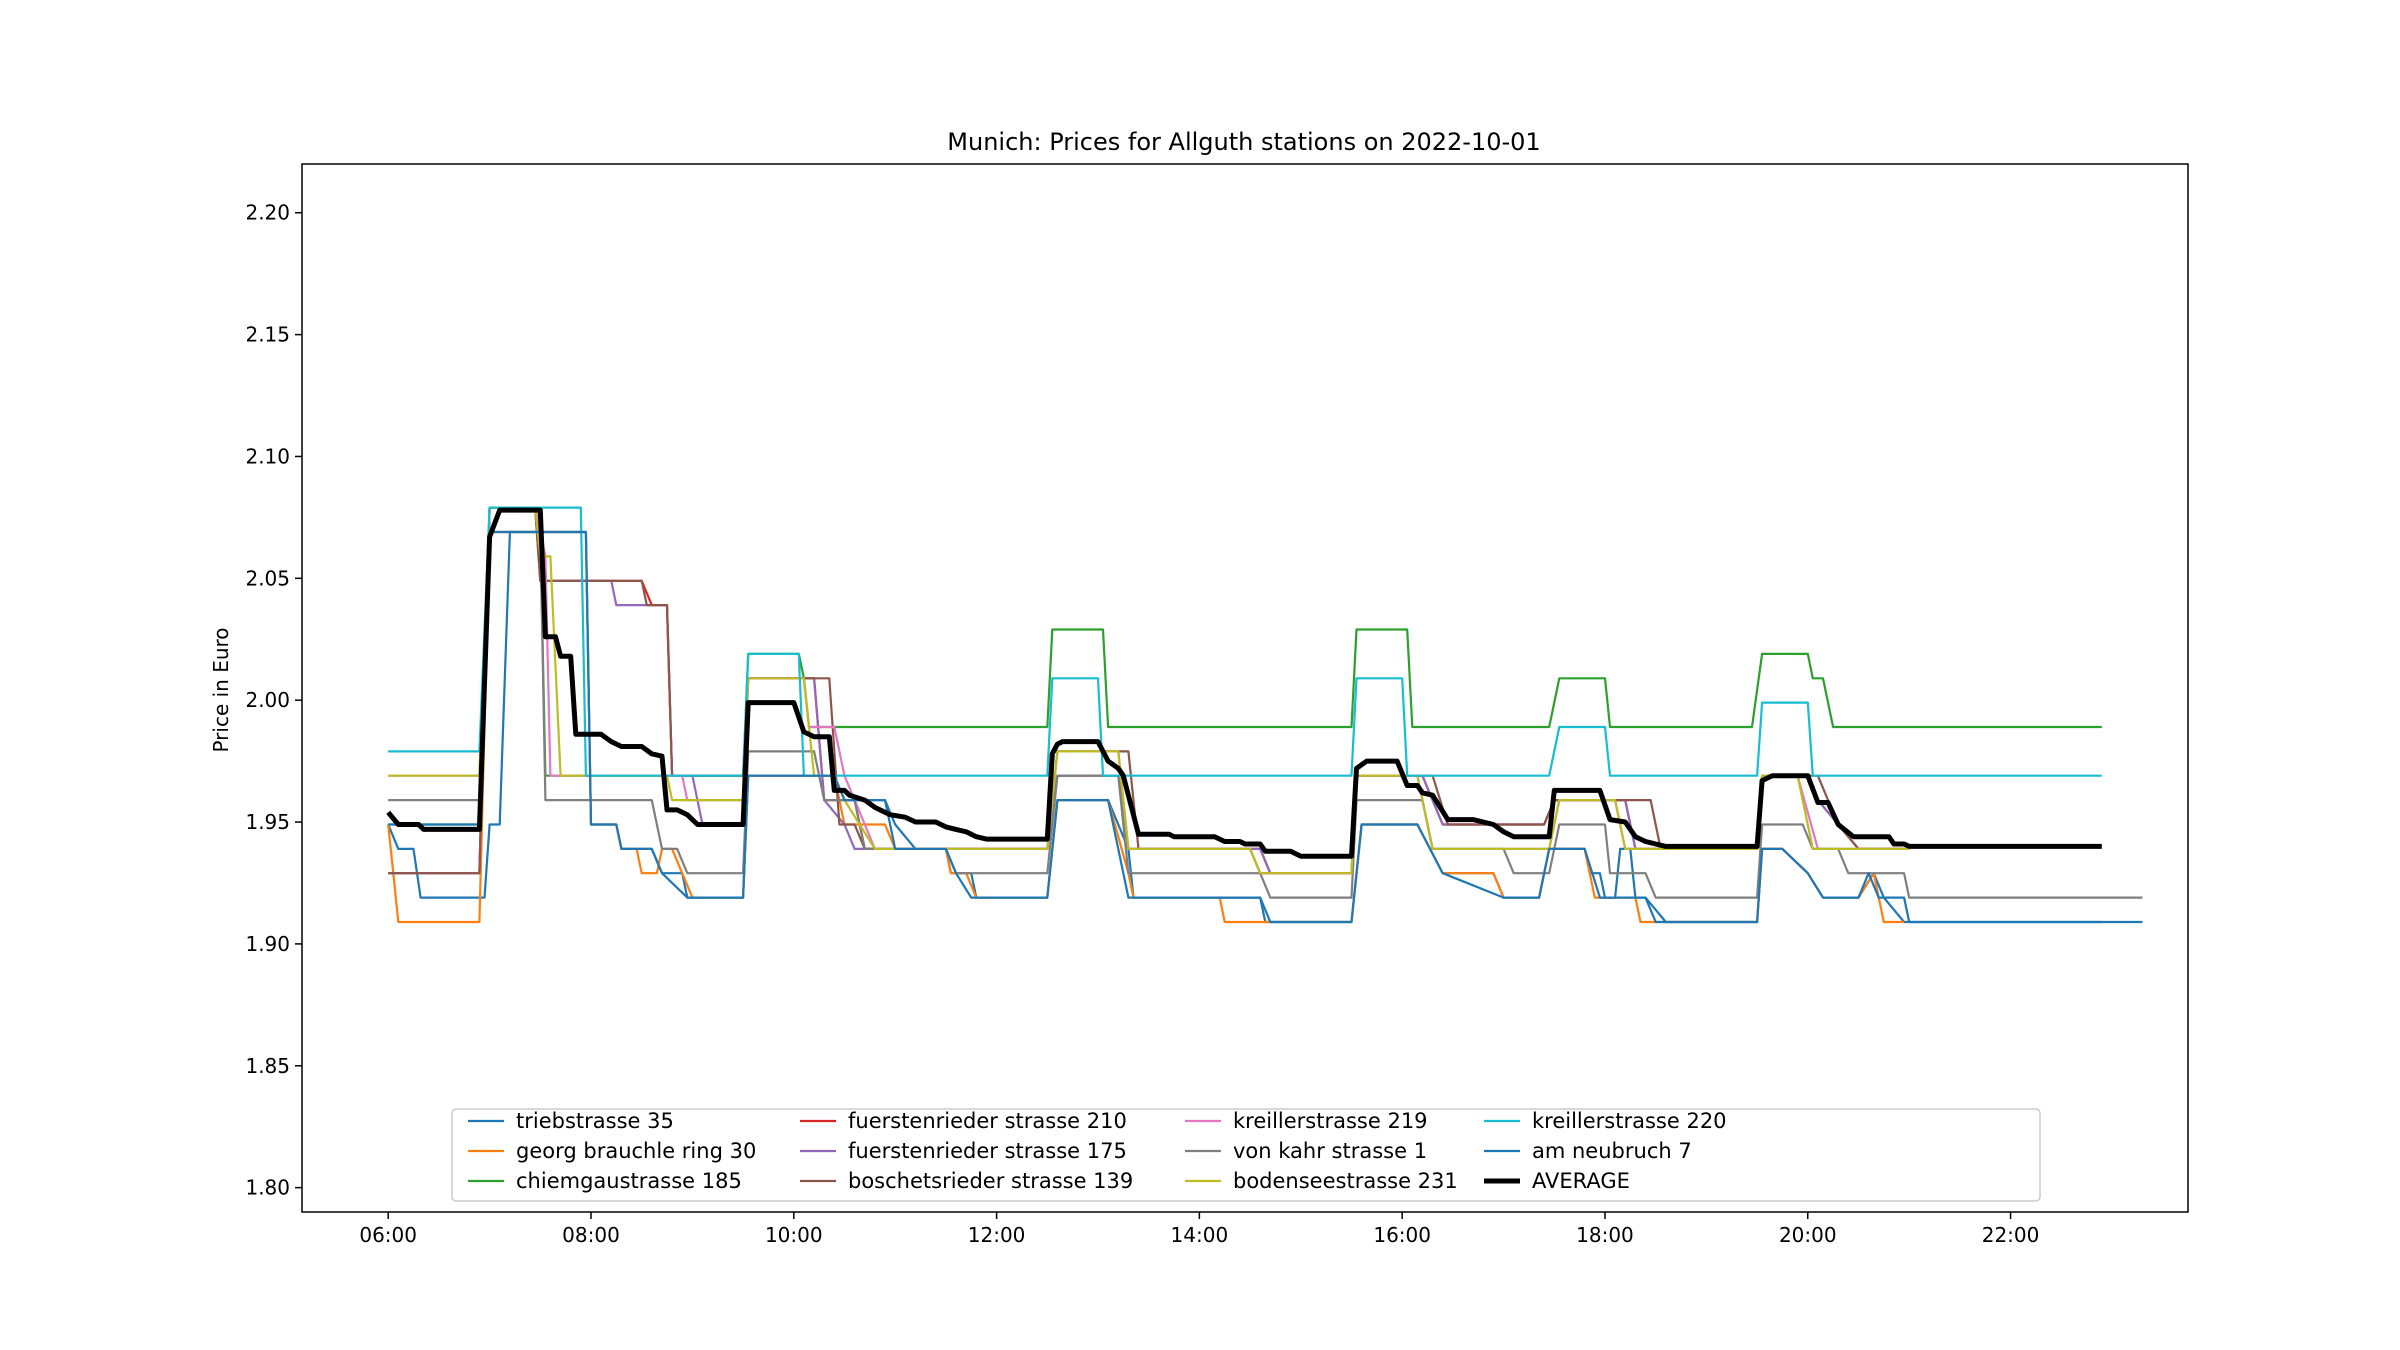 Image resolution: width=2400 pixels, height=1350 pixels. Describe the element at coordinates (267, 213) in the screenshot. I see `y-tick-label-8: 2.20` at that location.